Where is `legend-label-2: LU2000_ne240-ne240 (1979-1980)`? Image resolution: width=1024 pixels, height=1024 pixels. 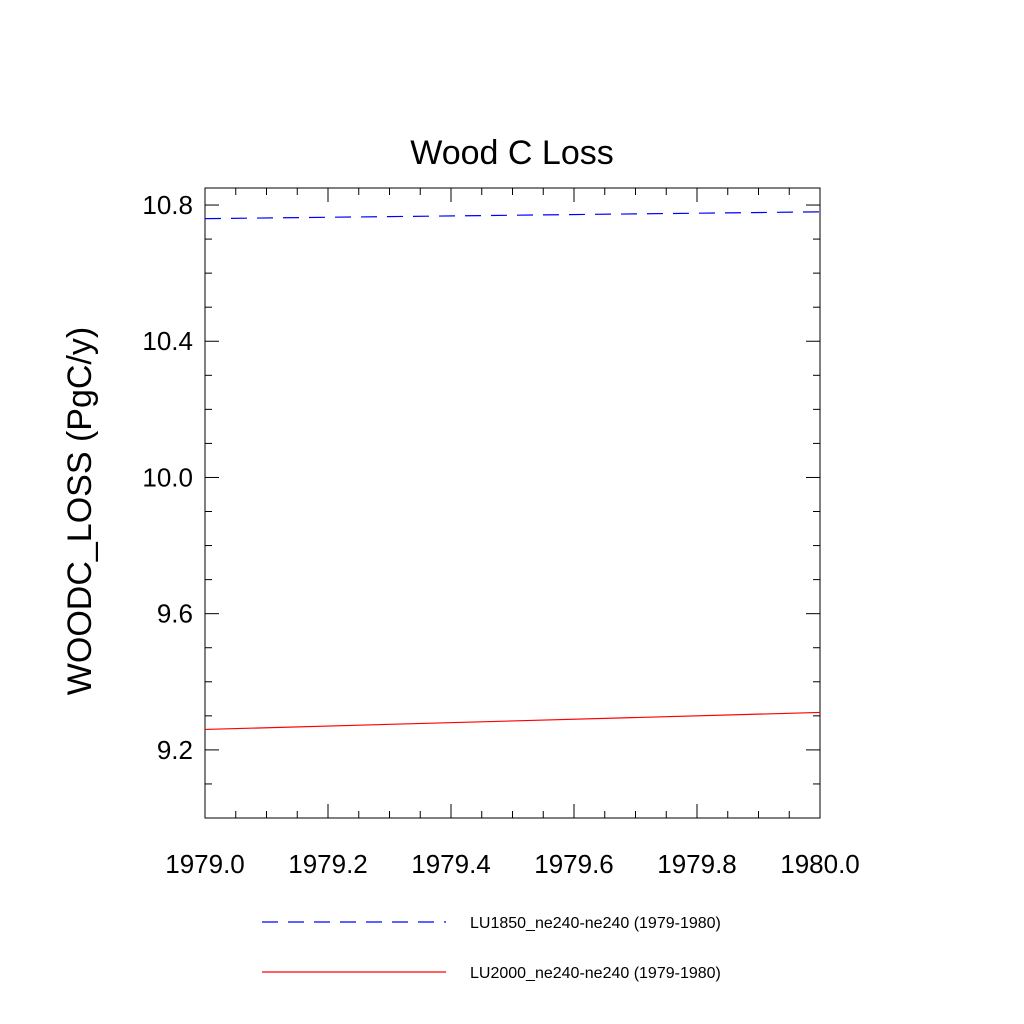 legend-label-2: LU2000_ne240-ne240 (1979-1980) is located at coordinates (595, 973).